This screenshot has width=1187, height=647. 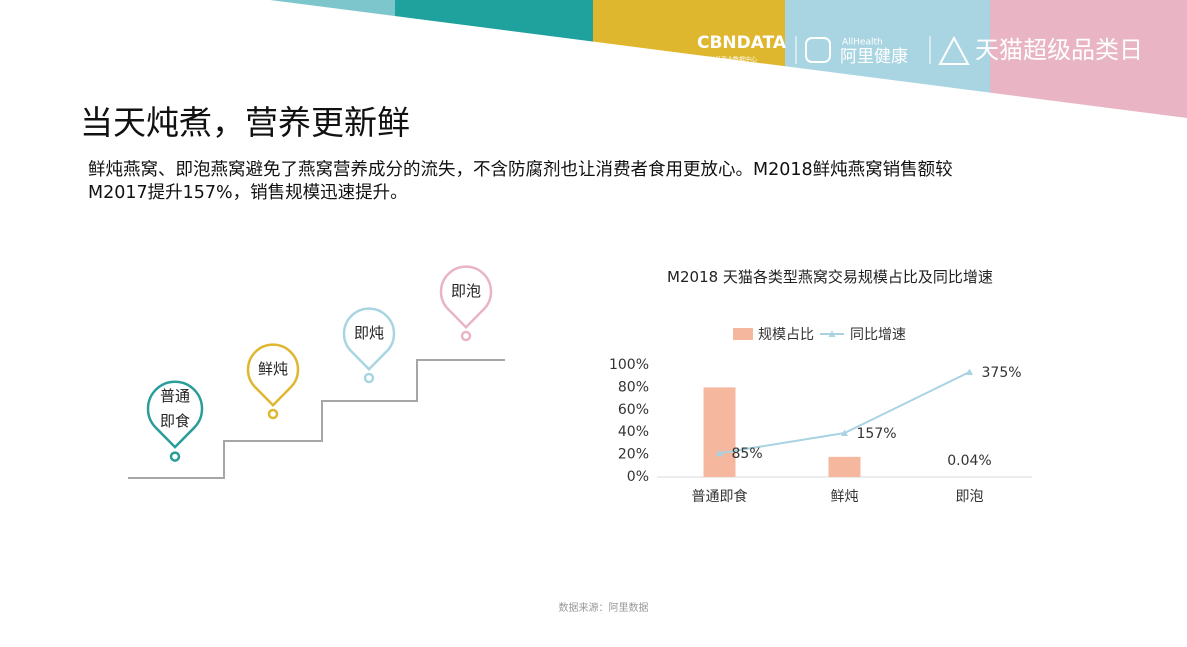 What do you see at coordinates (844, 413) in the screenshot?
I see `line` at bounding box center [844, 413].